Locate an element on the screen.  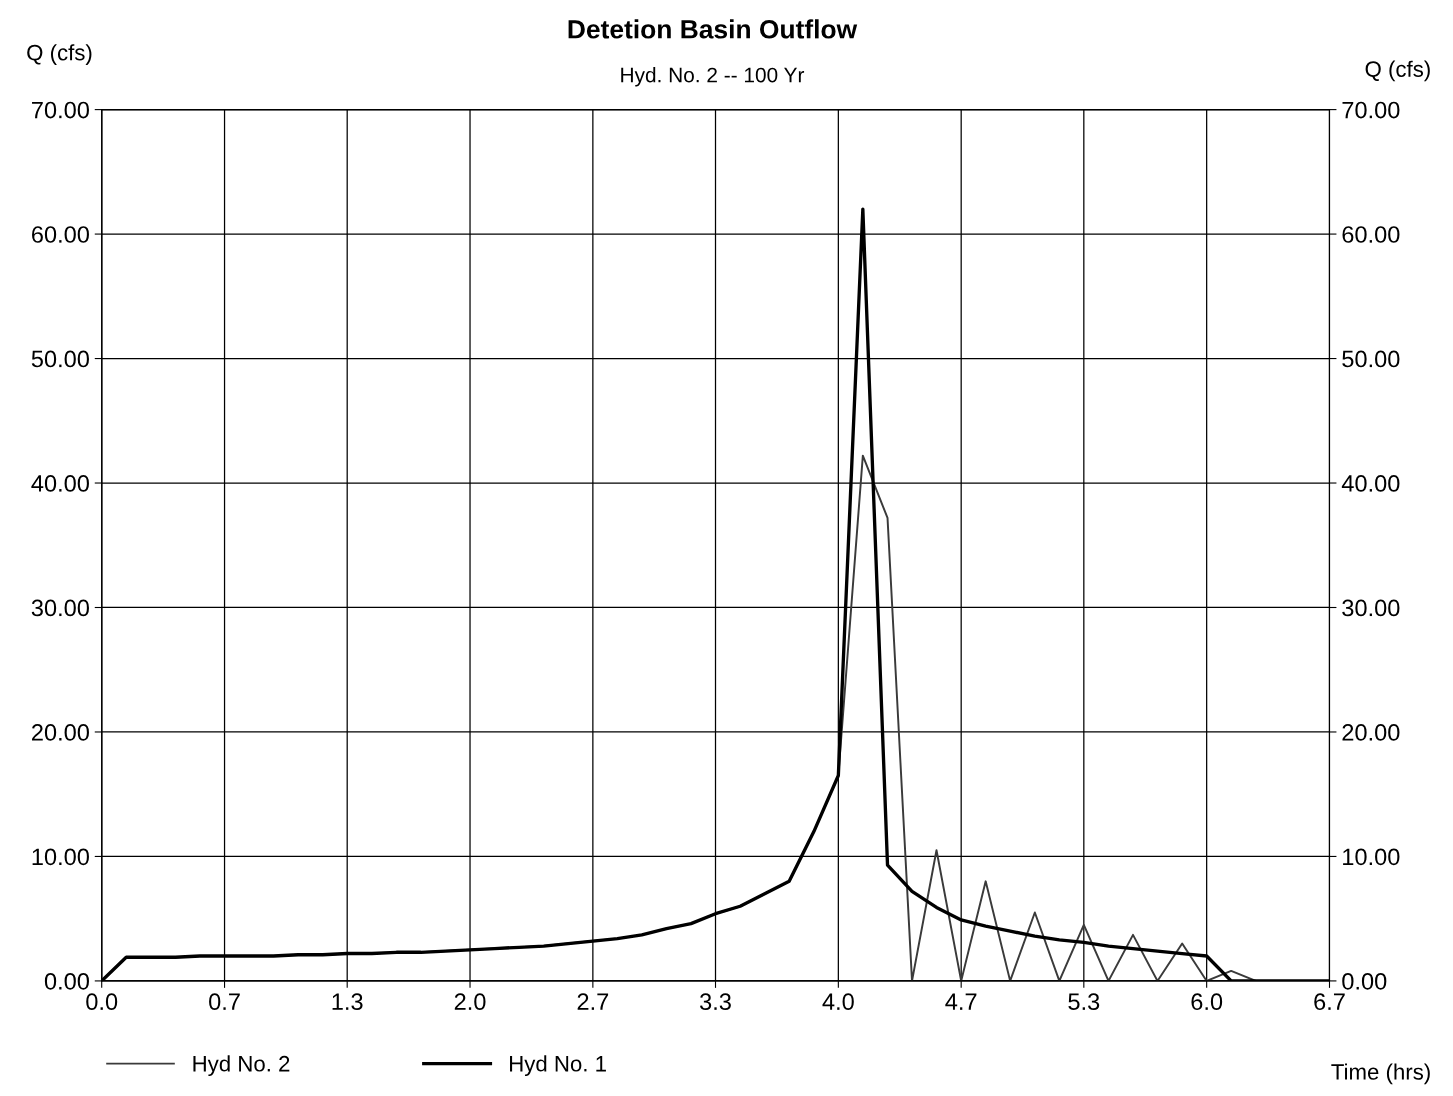
x-tick-label: 5.3 is located at coordinates (1084, 1002).